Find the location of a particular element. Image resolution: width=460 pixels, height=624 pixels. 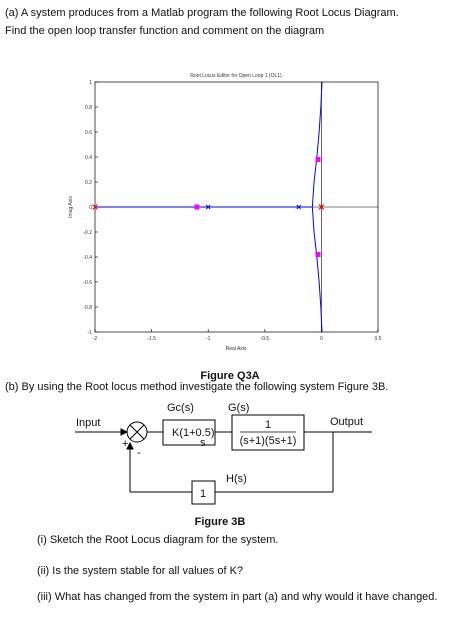

sign-label: - is located at coordinates (139, 453).